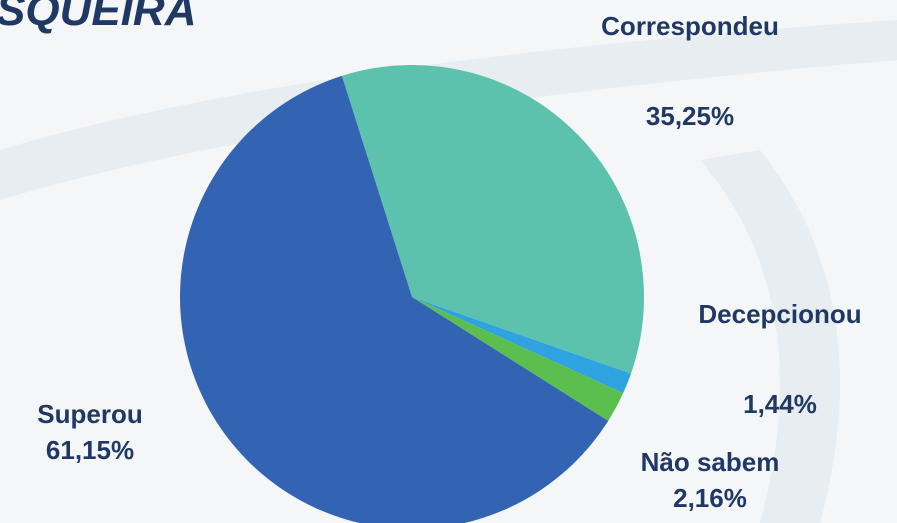 The width and height of the screenshot is (897, 523). I want to click on value-label: 2,16%, so click(710, 498).